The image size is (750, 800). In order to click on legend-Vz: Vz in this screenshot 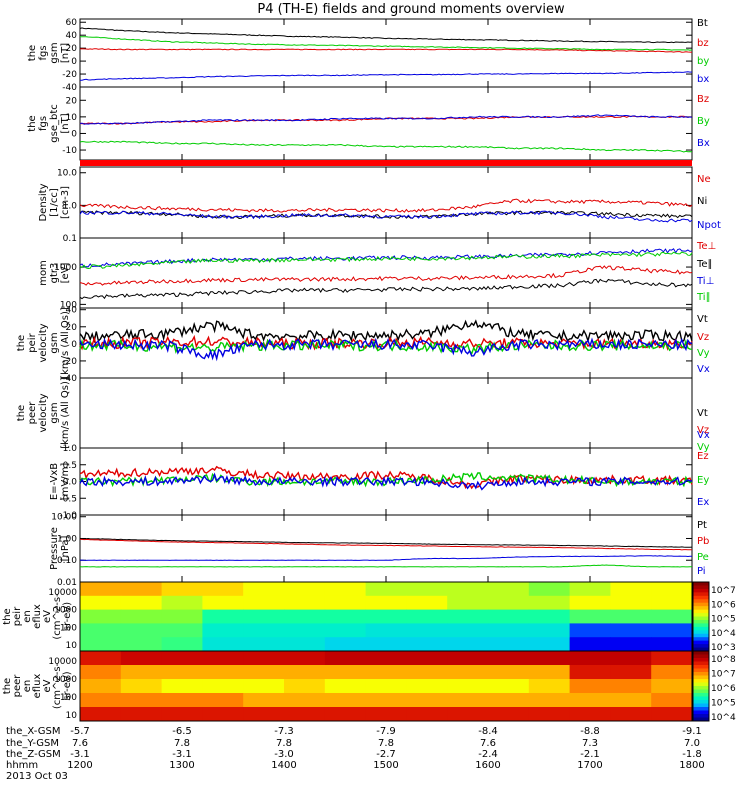, I will do `click(703, 337)`.